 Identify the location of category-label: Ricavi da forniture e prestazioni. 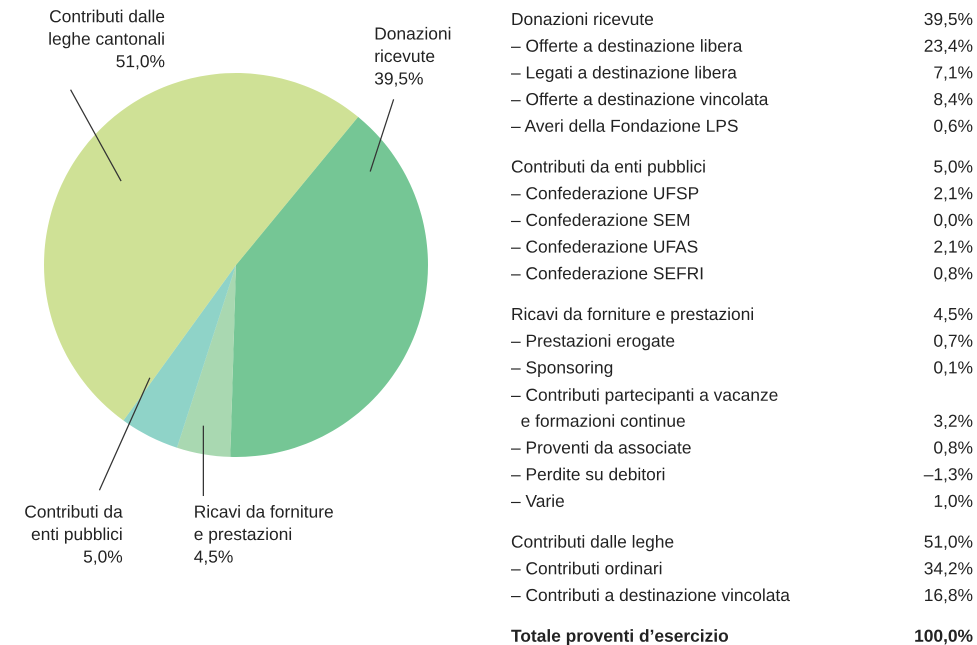
(633, 315).